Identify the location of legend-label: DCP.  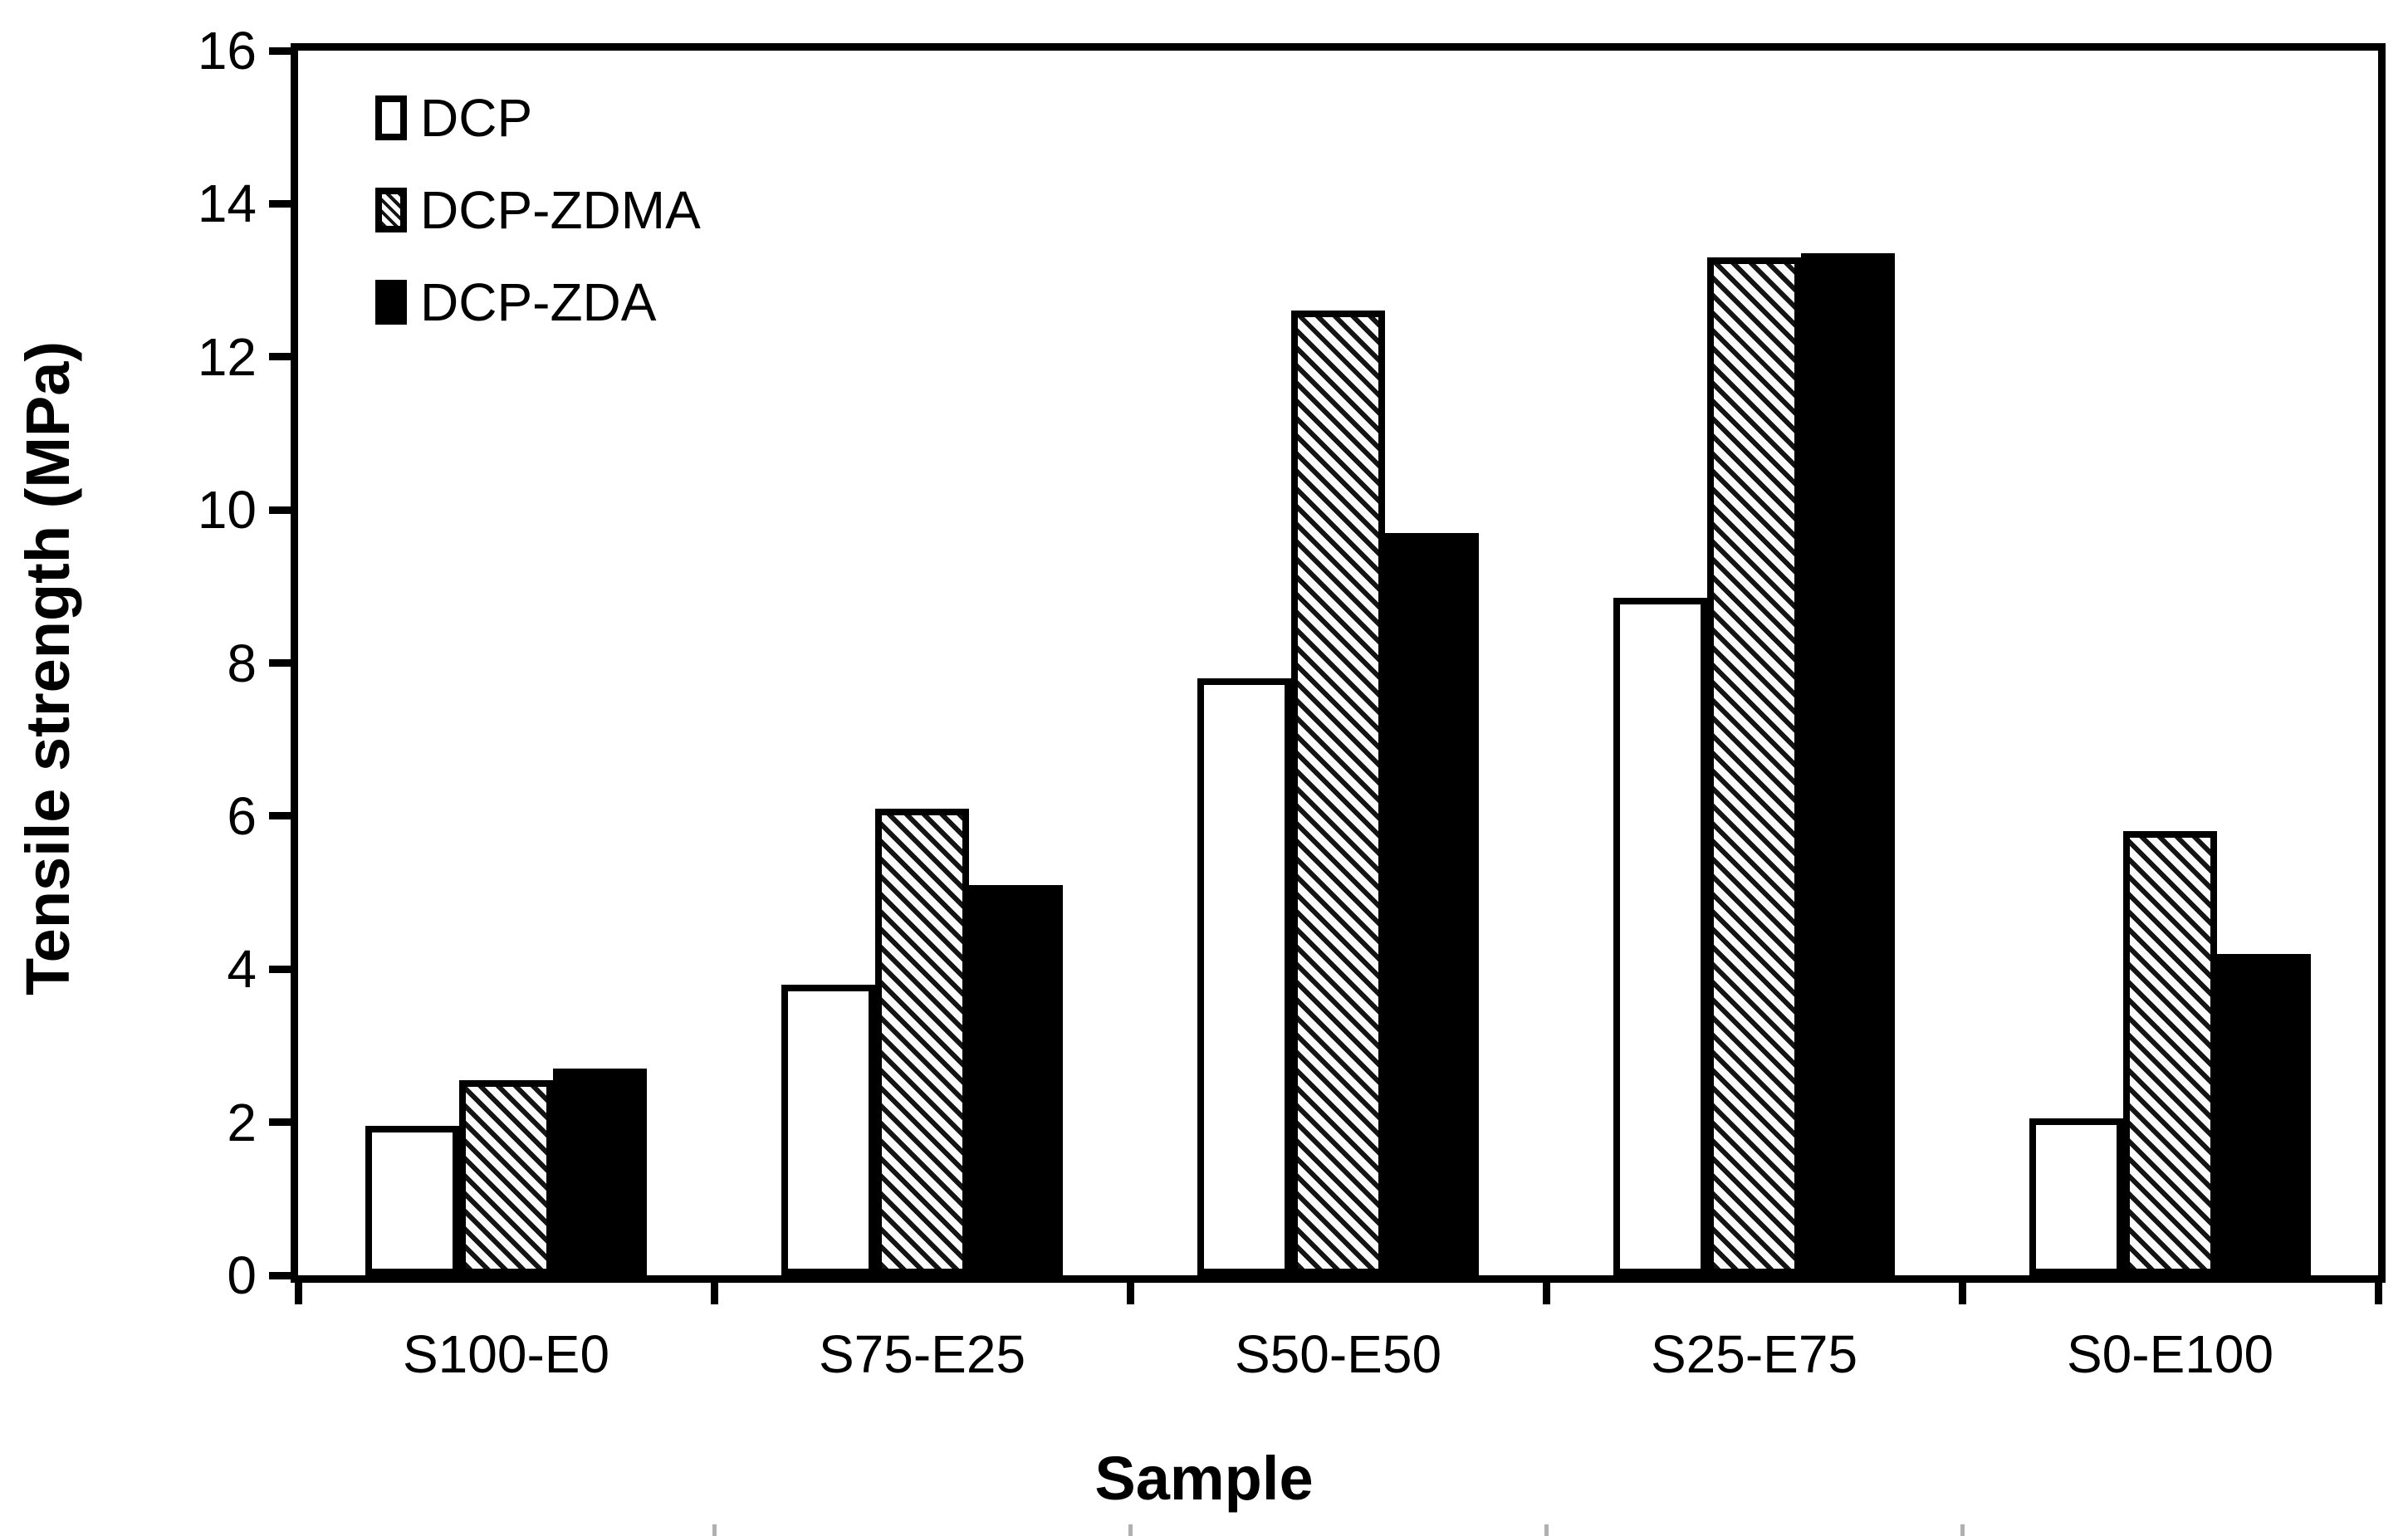
(476, 118).